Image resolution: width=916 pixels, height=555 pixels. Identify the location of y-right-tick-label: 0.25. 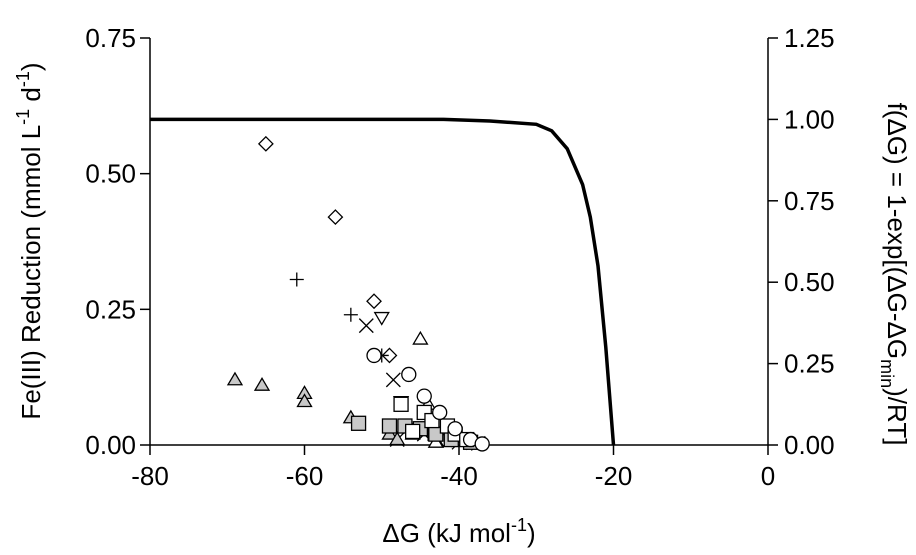
(809, 364).